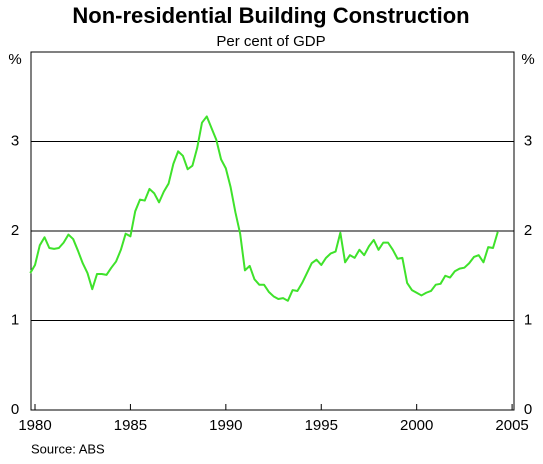  What do you see at coordinates (528, 319) in the screenshot?
I see `y-tick-label-right: 1` at bounding box center [528, 319].